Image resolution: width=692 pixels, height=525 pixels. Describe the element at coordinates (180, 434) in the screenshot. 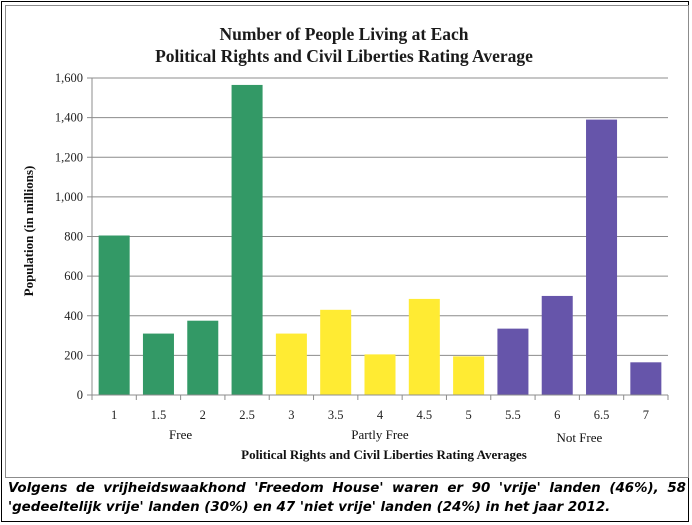

I see `group-label: Free` at that location.